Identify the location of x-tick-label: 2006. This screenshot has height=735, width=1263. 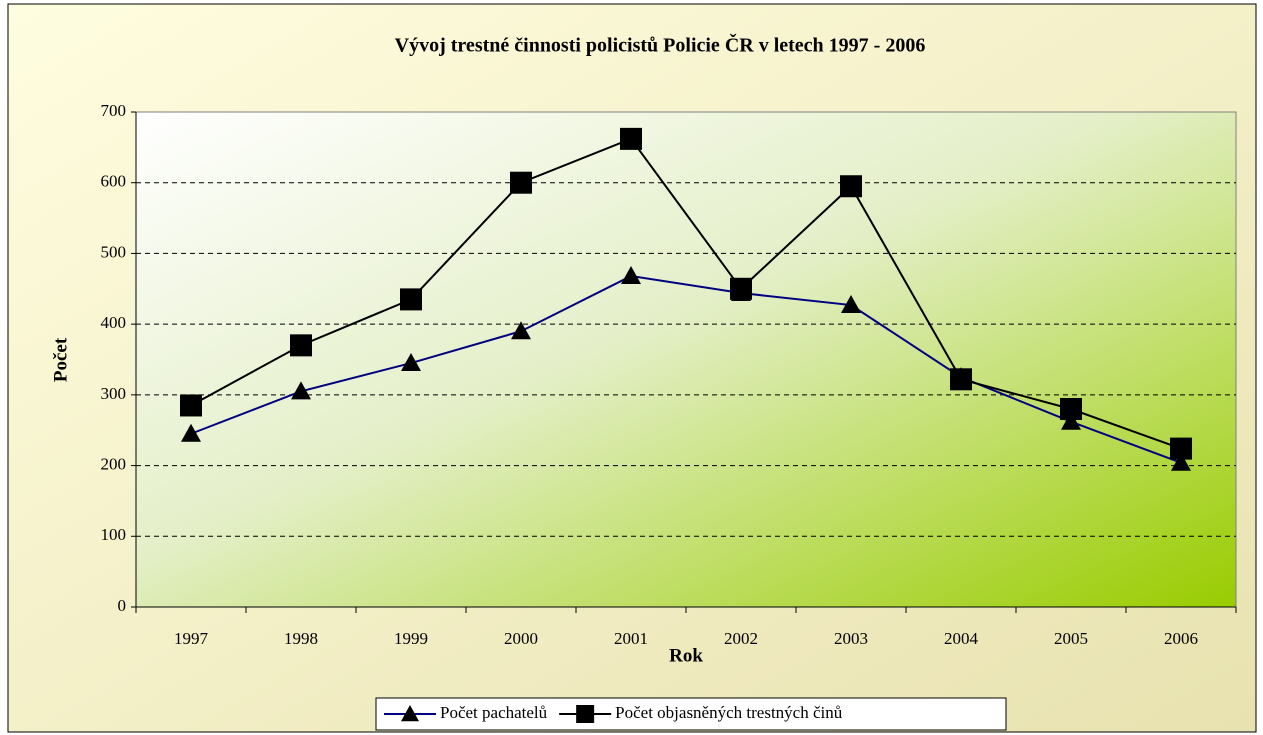
(1181, 638).